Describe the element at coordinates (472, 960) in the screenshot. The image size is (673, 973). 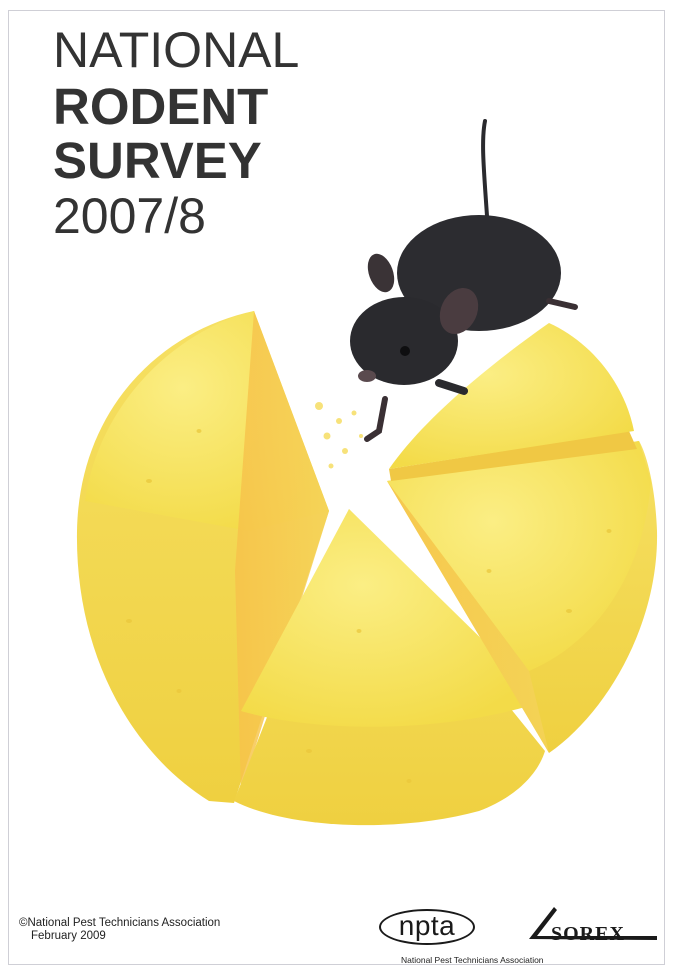
I see `npta-subtitle: National Pest Technicians Association` at that location.